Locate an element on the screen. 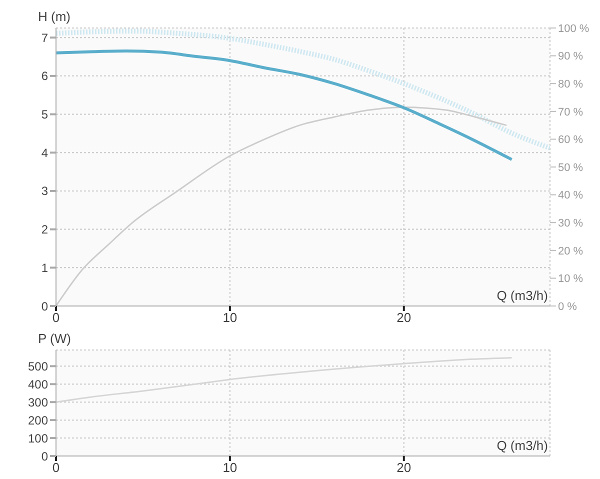  y2-tick-label: 50 % is located at coordinates (571, 168).